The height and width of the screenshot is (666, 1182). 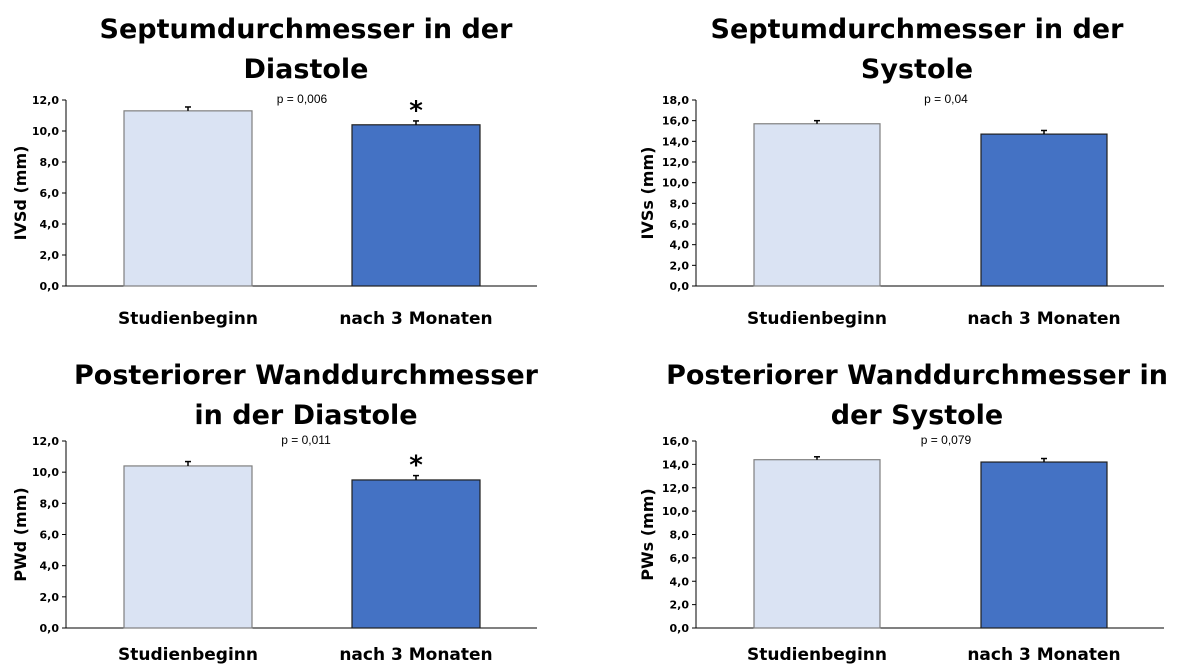 I want to click on y-axis-label: PWd (mm), so click(x=20, y=534).